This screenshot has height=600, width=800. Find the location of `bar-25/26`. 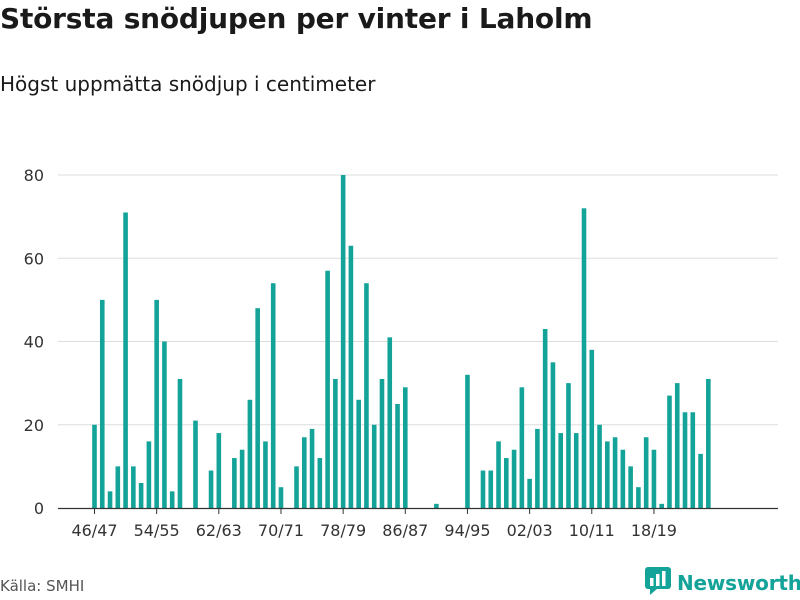

bar-25/26 is located at coordinates (708, 443).